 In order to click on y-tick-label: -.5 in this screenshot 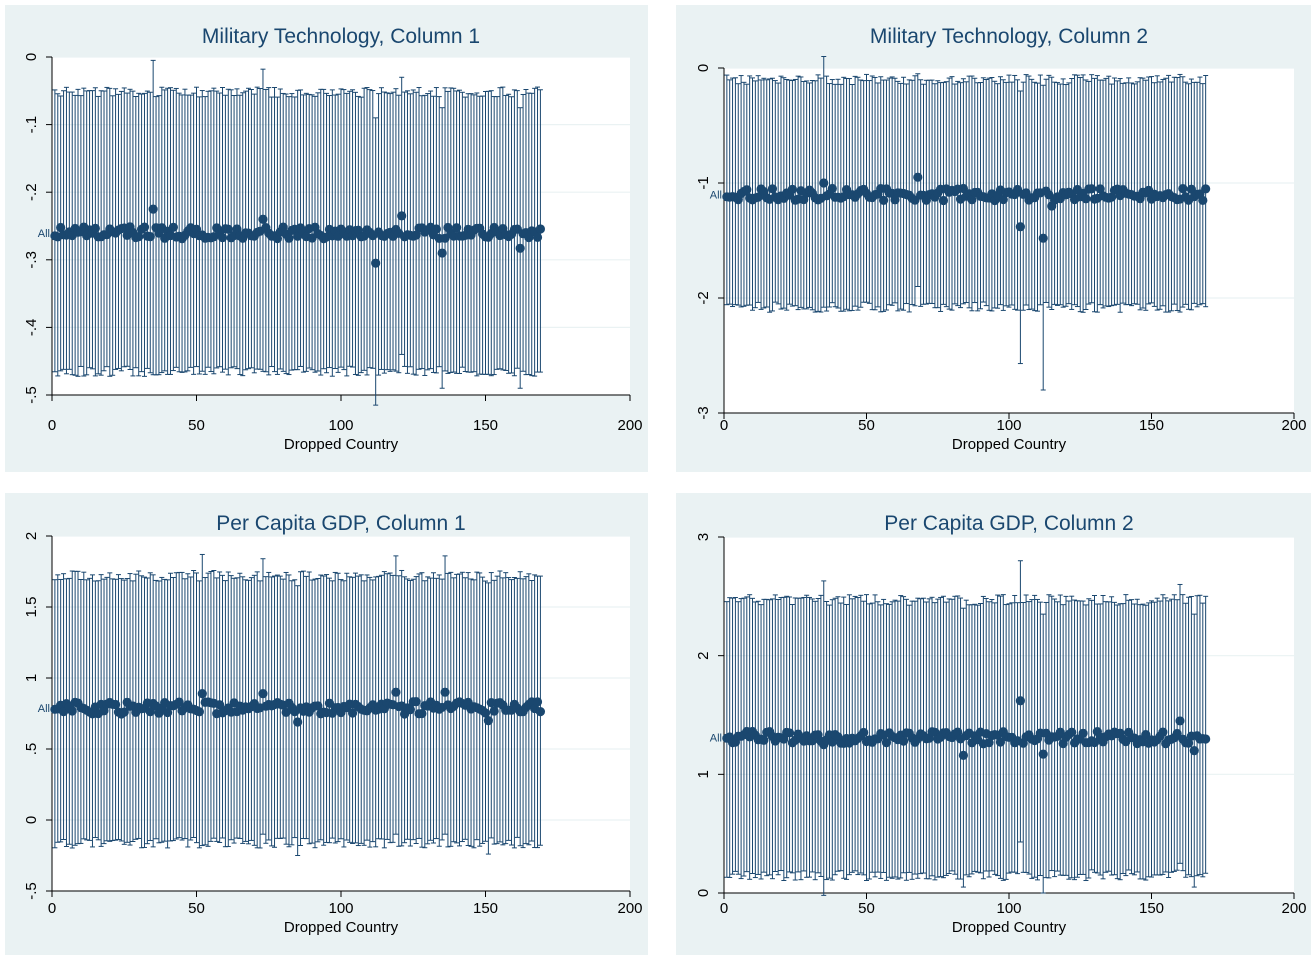, I will do `click(31, 395)`.